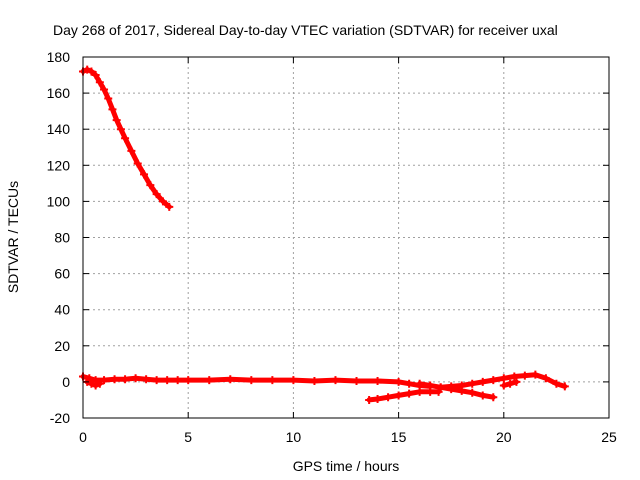  Describe the element at coordinates (13, 237) in the screenshot. I see `y-axis-label: SDTVAR / TECUs` at that location.